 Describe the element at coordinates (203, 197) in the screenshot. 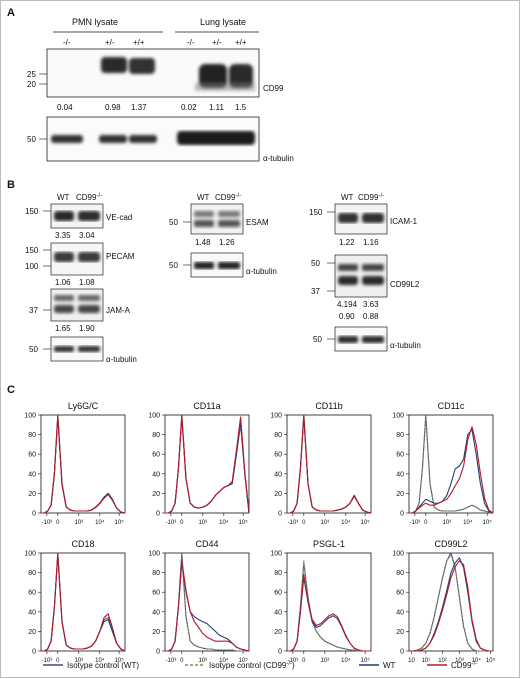

I see `wt-header: WT` at that location.